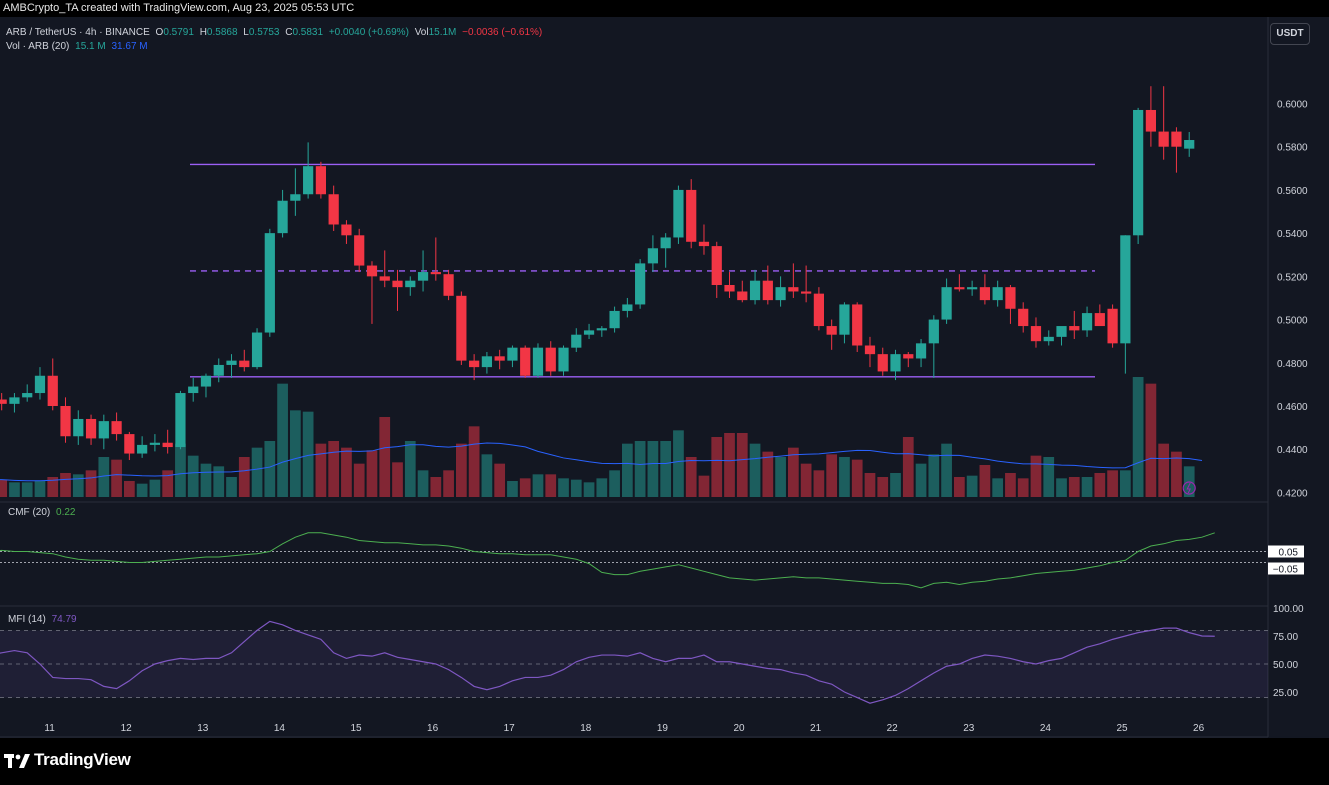  I want to click on cmf-legend-value: 0.22, so click(66, 512).